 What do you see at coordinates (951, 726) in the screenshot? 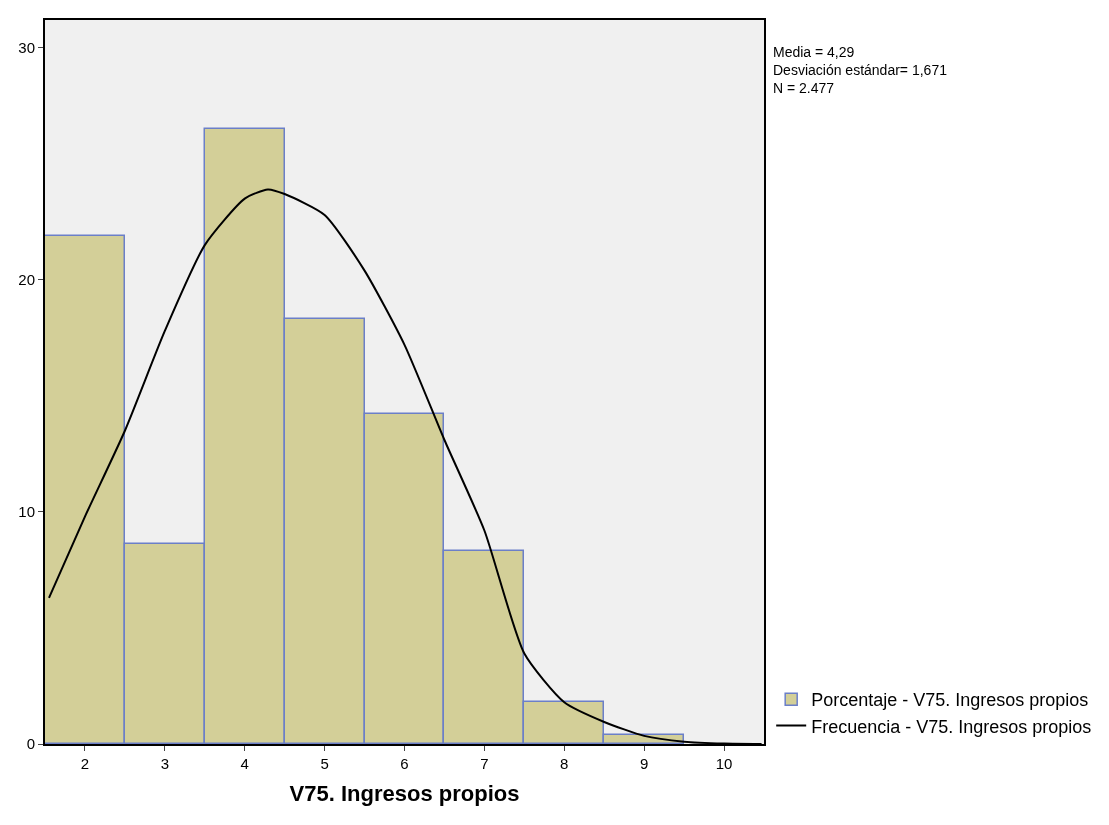
I see `legend-label: Frecuencia - V75. Ingresos propios` at bounding box center [951, 726].